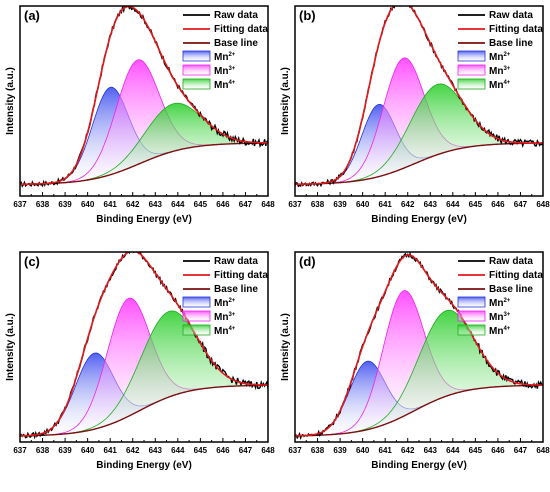  What do you see at coordinates (307, 15) in the screenshot?
I see `panel-label: (b)` at bounding box center [307, 15].